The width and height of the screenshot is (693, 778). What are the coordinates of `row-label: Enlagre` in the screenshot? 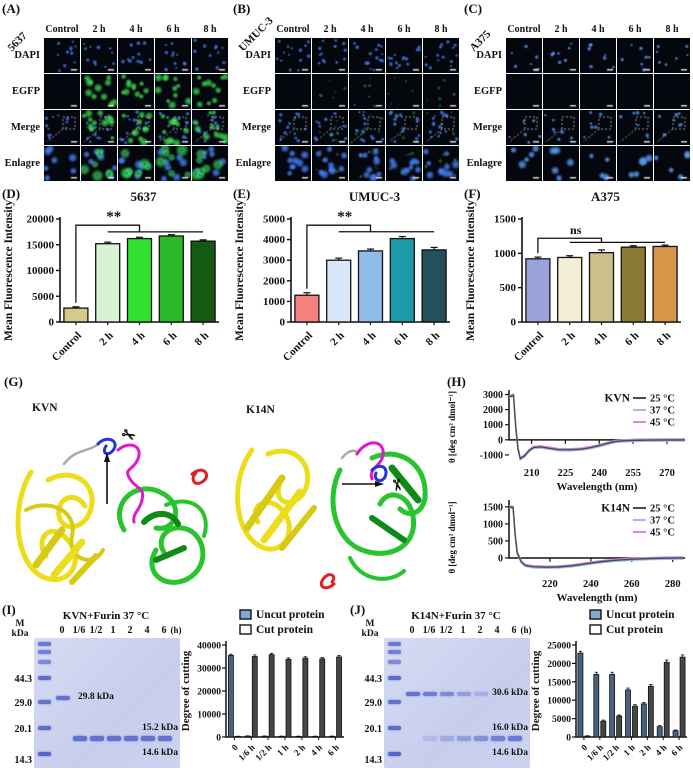 It's located at (484, 163).